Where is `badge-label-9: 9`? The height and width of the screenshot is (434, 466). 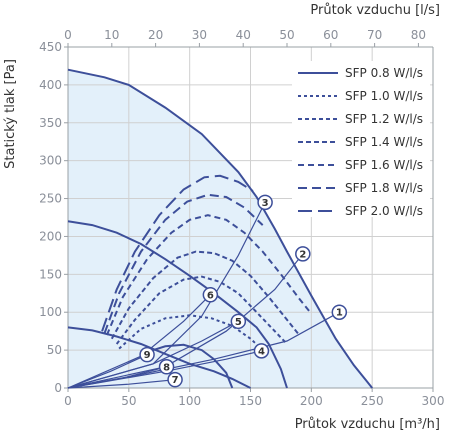 badge-label-9: 9 is located at coordinates (147, 355).